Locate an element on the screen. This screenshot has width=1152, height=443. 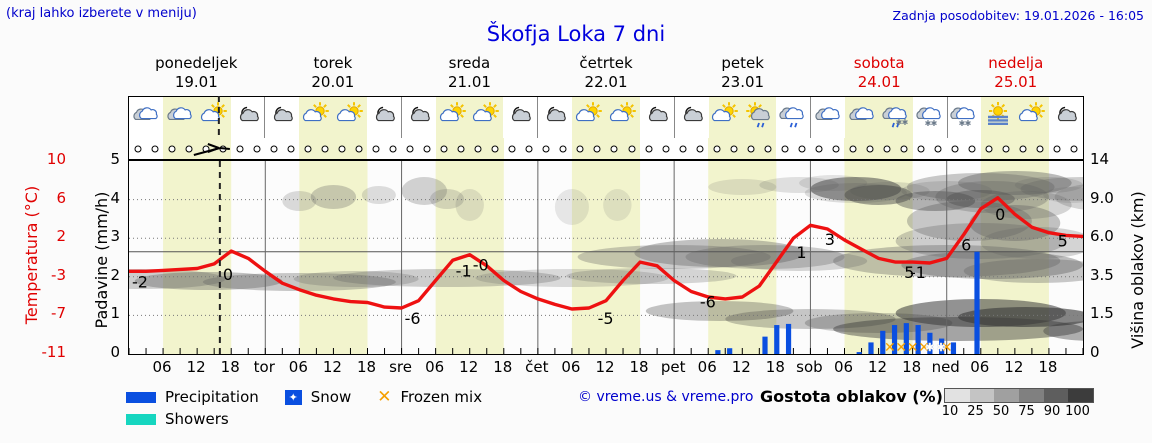
day-header-7: nedelja 25.01 is located at coordinates (1015, 74).